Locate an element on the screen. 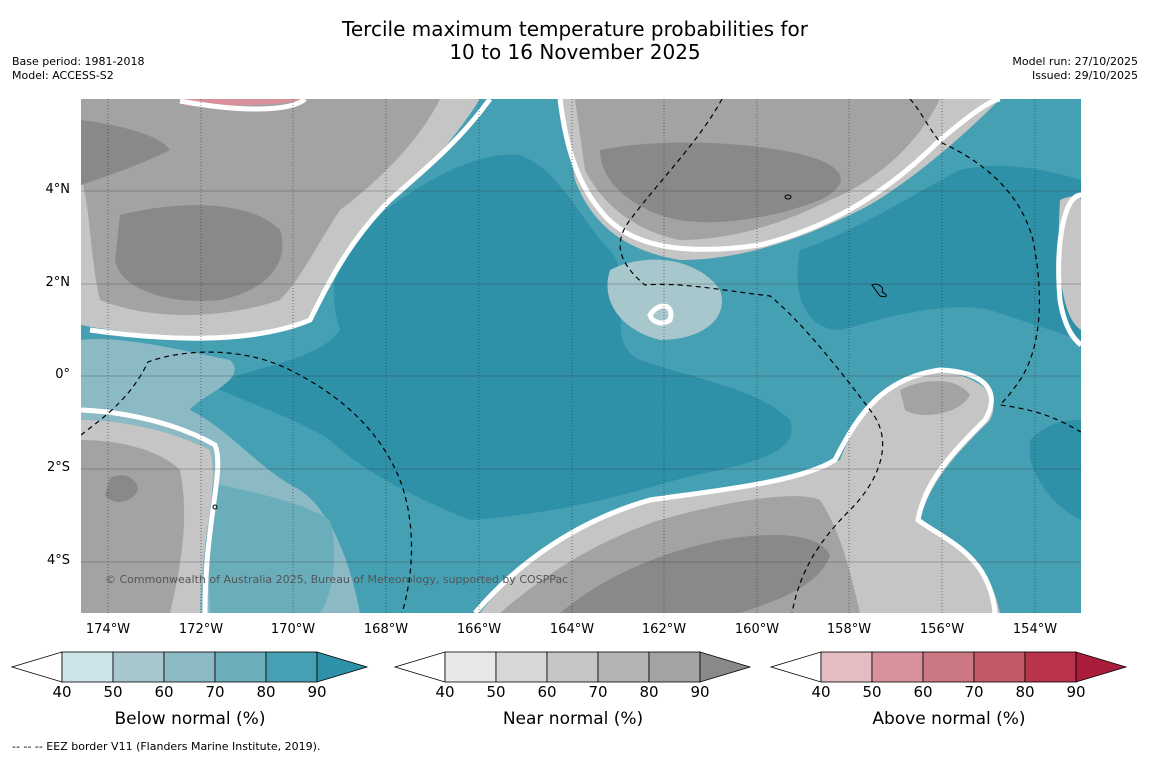 This screenshot has height=758, width=1150. lon-label-162w: 162°W is located at coordinates (664, 629).